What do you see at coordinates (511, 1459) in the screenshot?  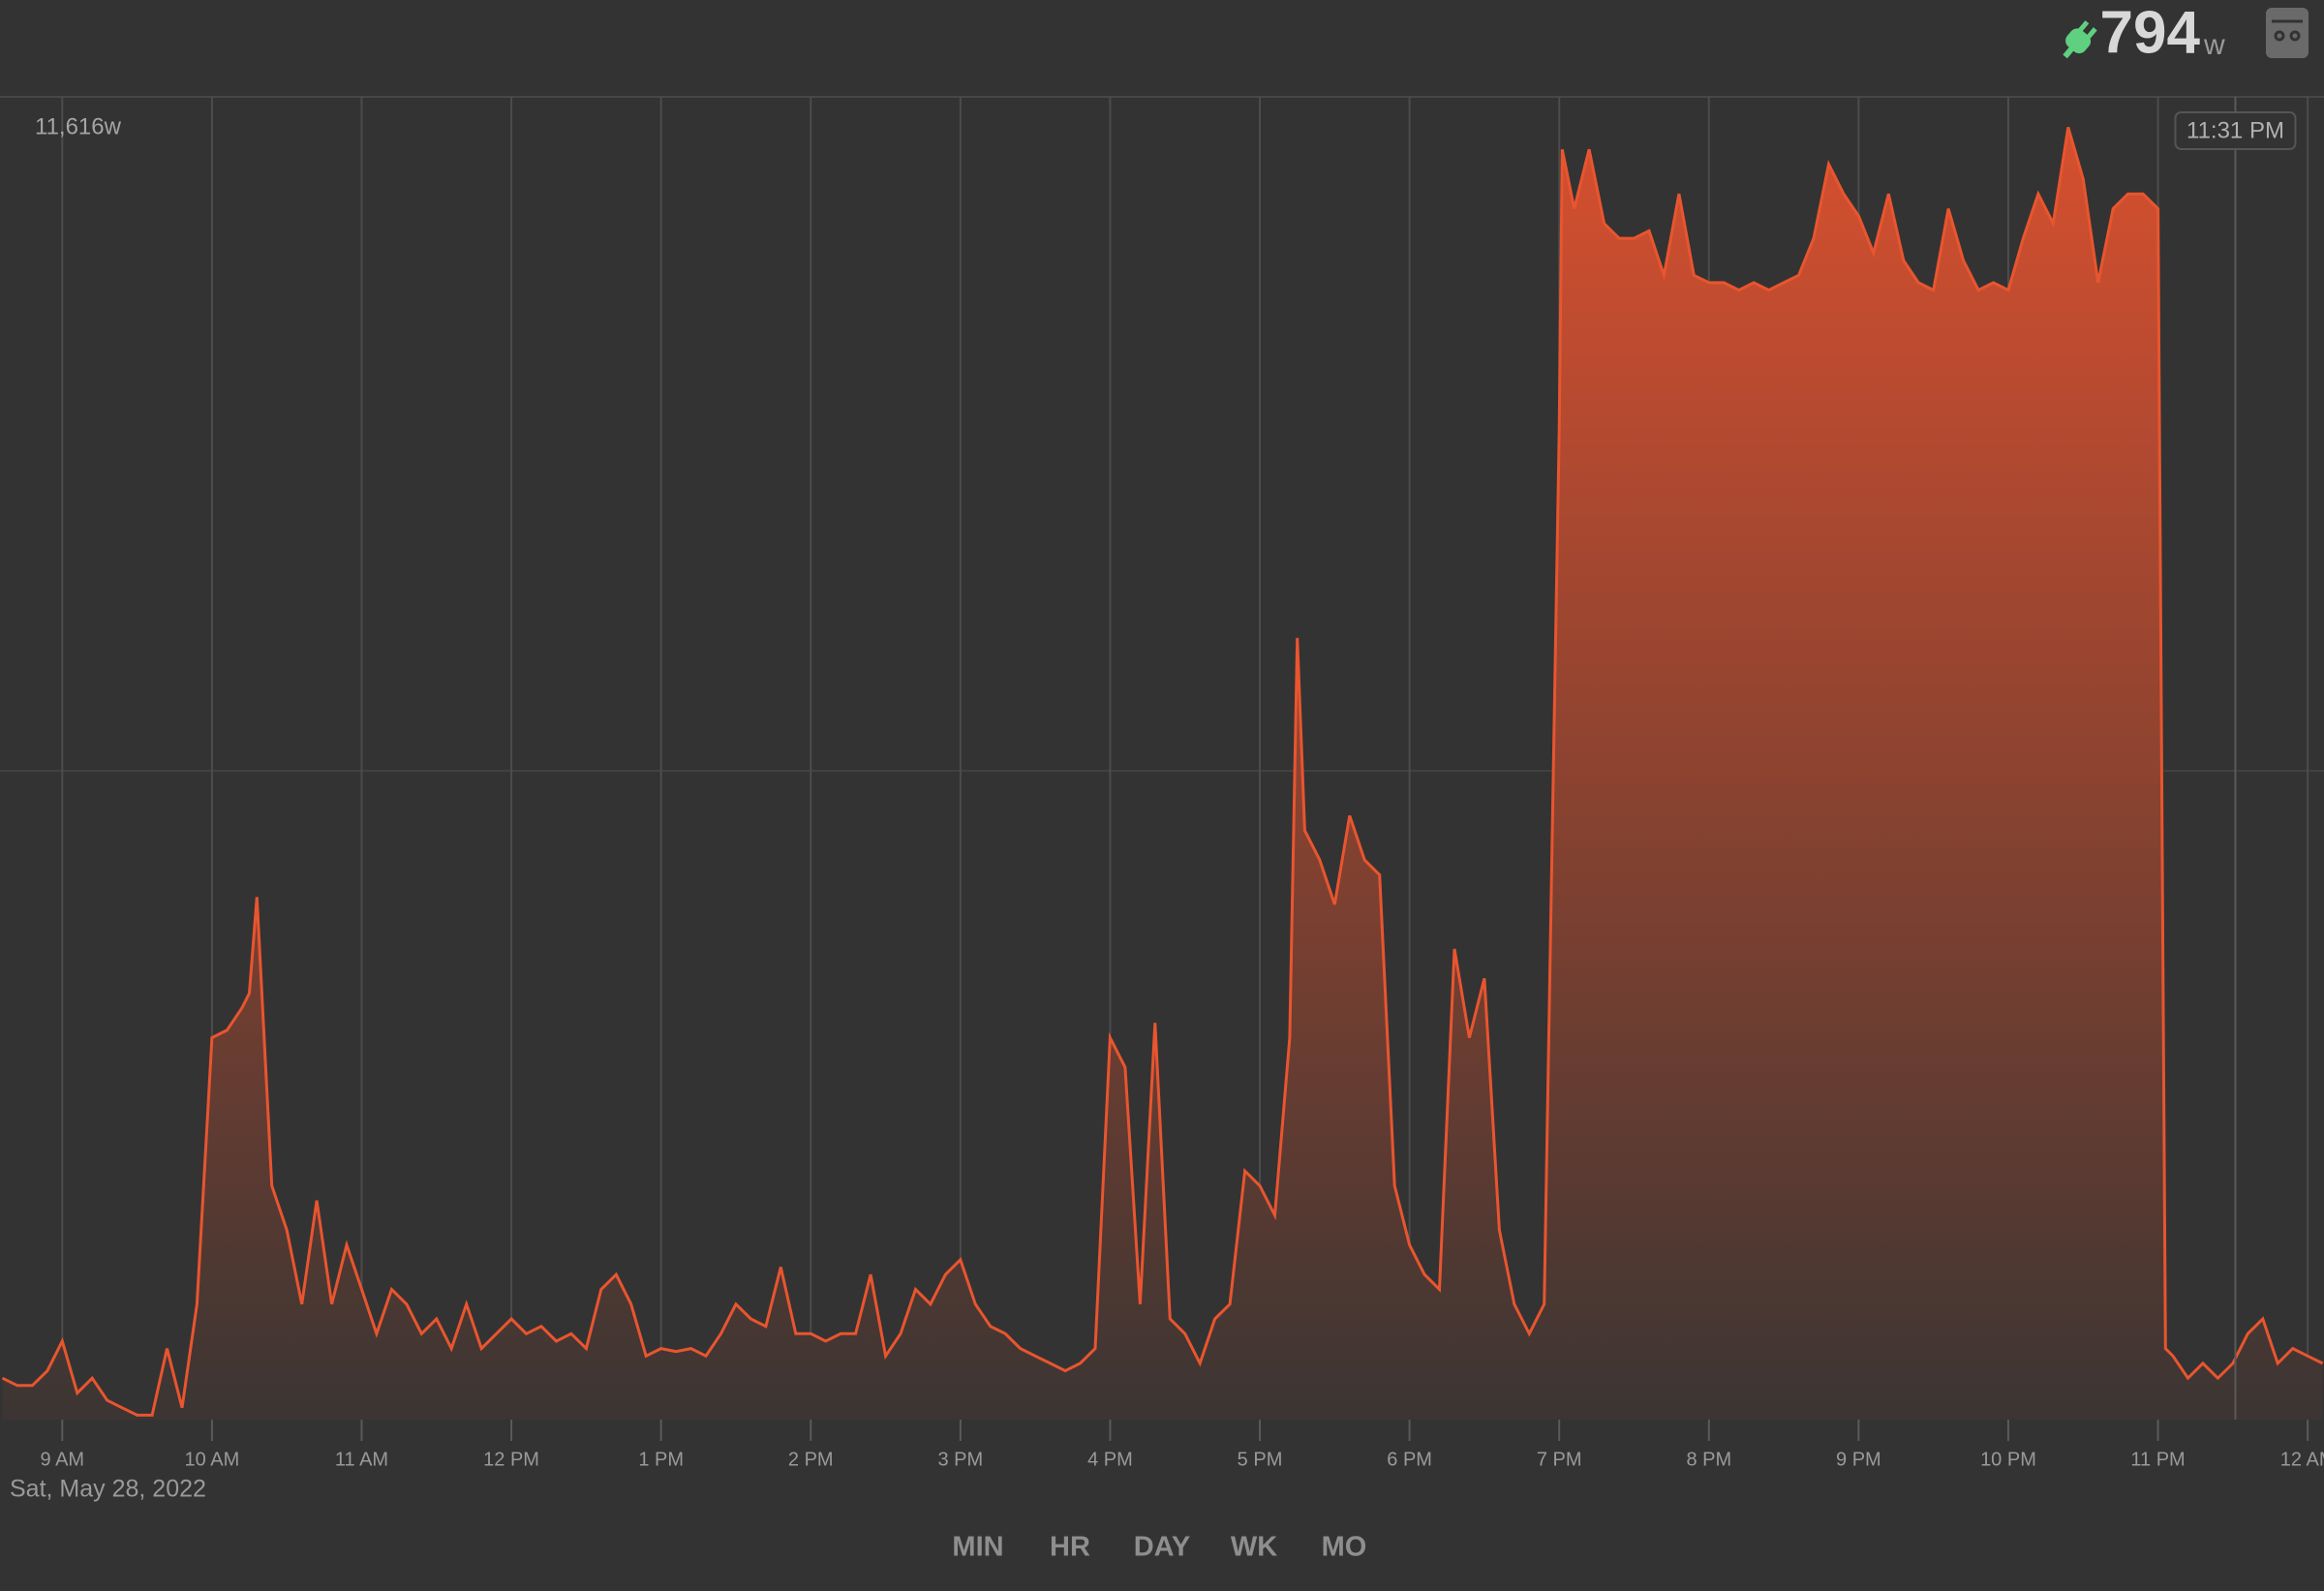 I see `x-tick-label: 12 PM` at bounding box center [511, 1459].